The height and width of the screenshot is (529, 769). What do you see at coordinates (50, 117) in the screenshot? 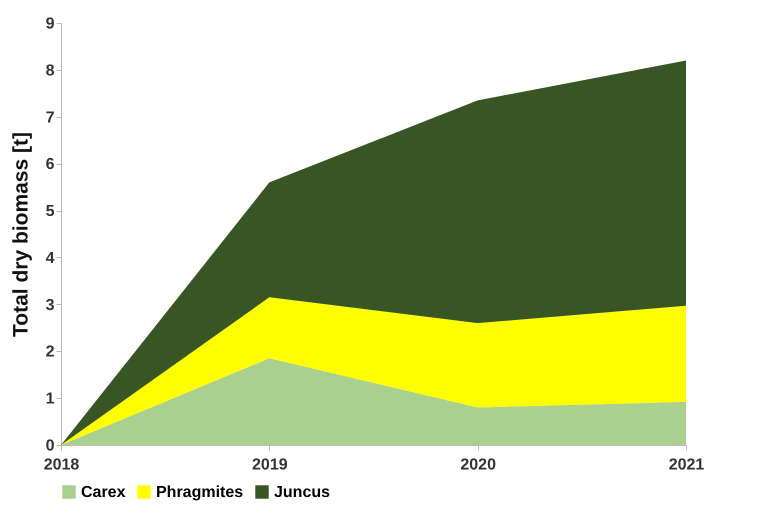
I see `y-tick-label: 7` at bounding box center [50, 117].